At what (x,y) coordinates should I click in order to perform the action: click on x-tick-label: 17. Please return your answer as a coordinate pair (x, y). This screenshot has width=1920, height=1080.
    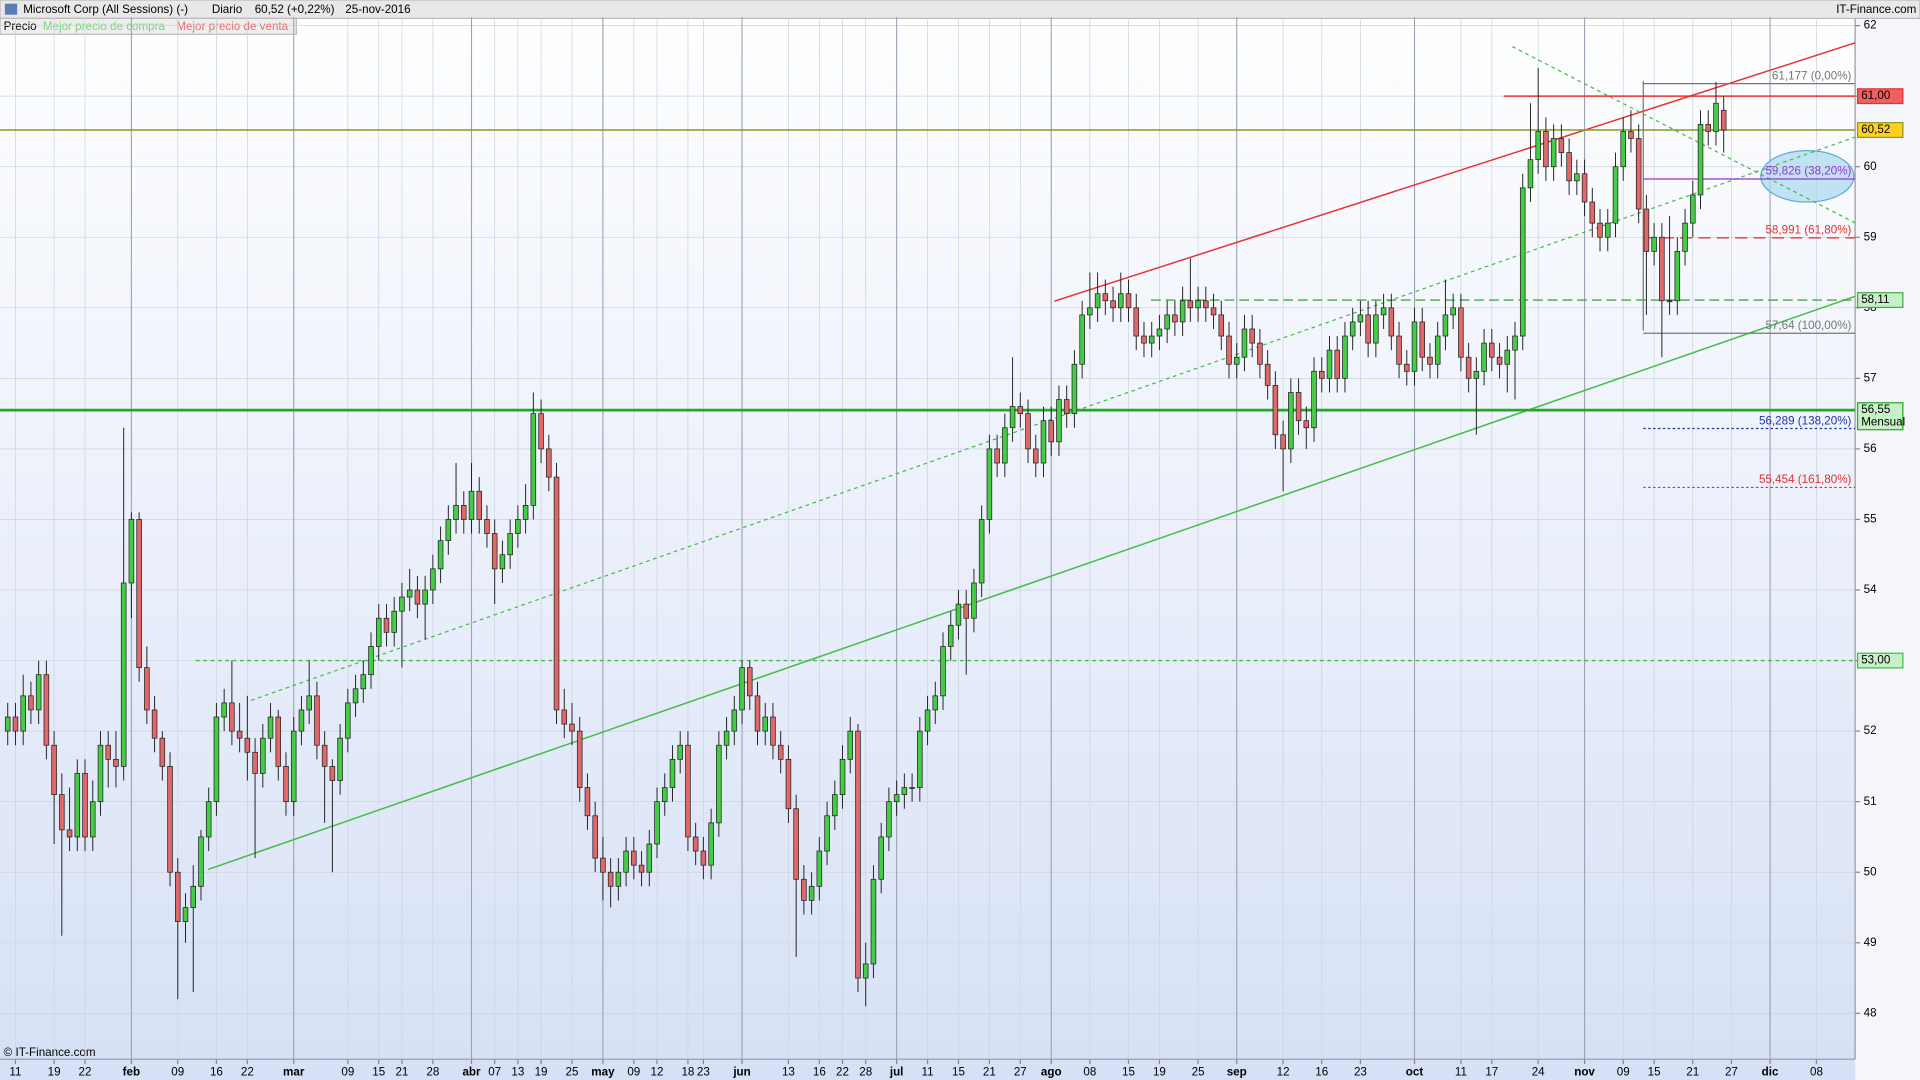
    Looking at the image, I should click on (1491, 1072).